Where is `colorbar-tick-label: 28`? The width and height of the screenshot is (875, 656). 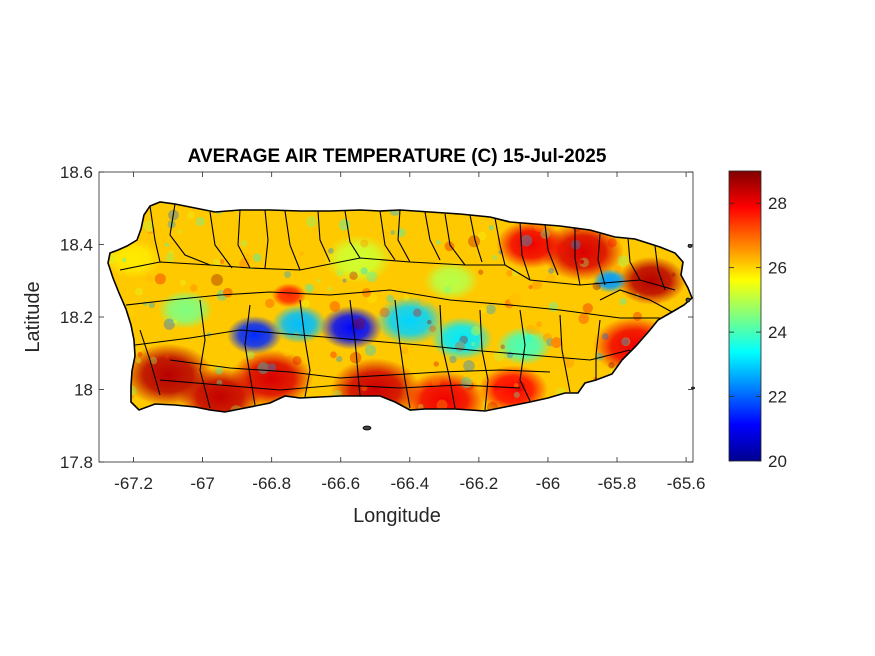 colorbar-tick-label: 28 is located at coordinates (777, 203).